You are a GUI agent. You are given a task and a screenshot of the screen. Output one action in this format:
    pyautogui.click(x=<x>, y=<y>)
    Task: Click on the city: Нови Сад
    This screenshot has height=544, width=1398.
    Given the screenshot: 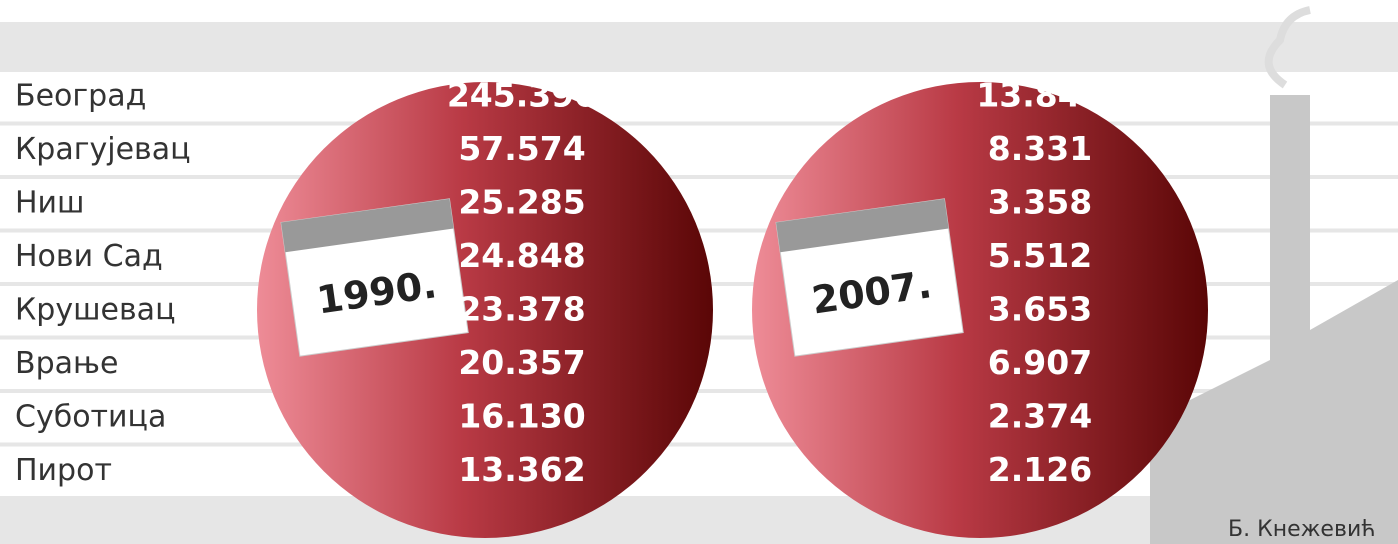 What is the action you would take?
    pyautogui.click(x=89, y=256)
    